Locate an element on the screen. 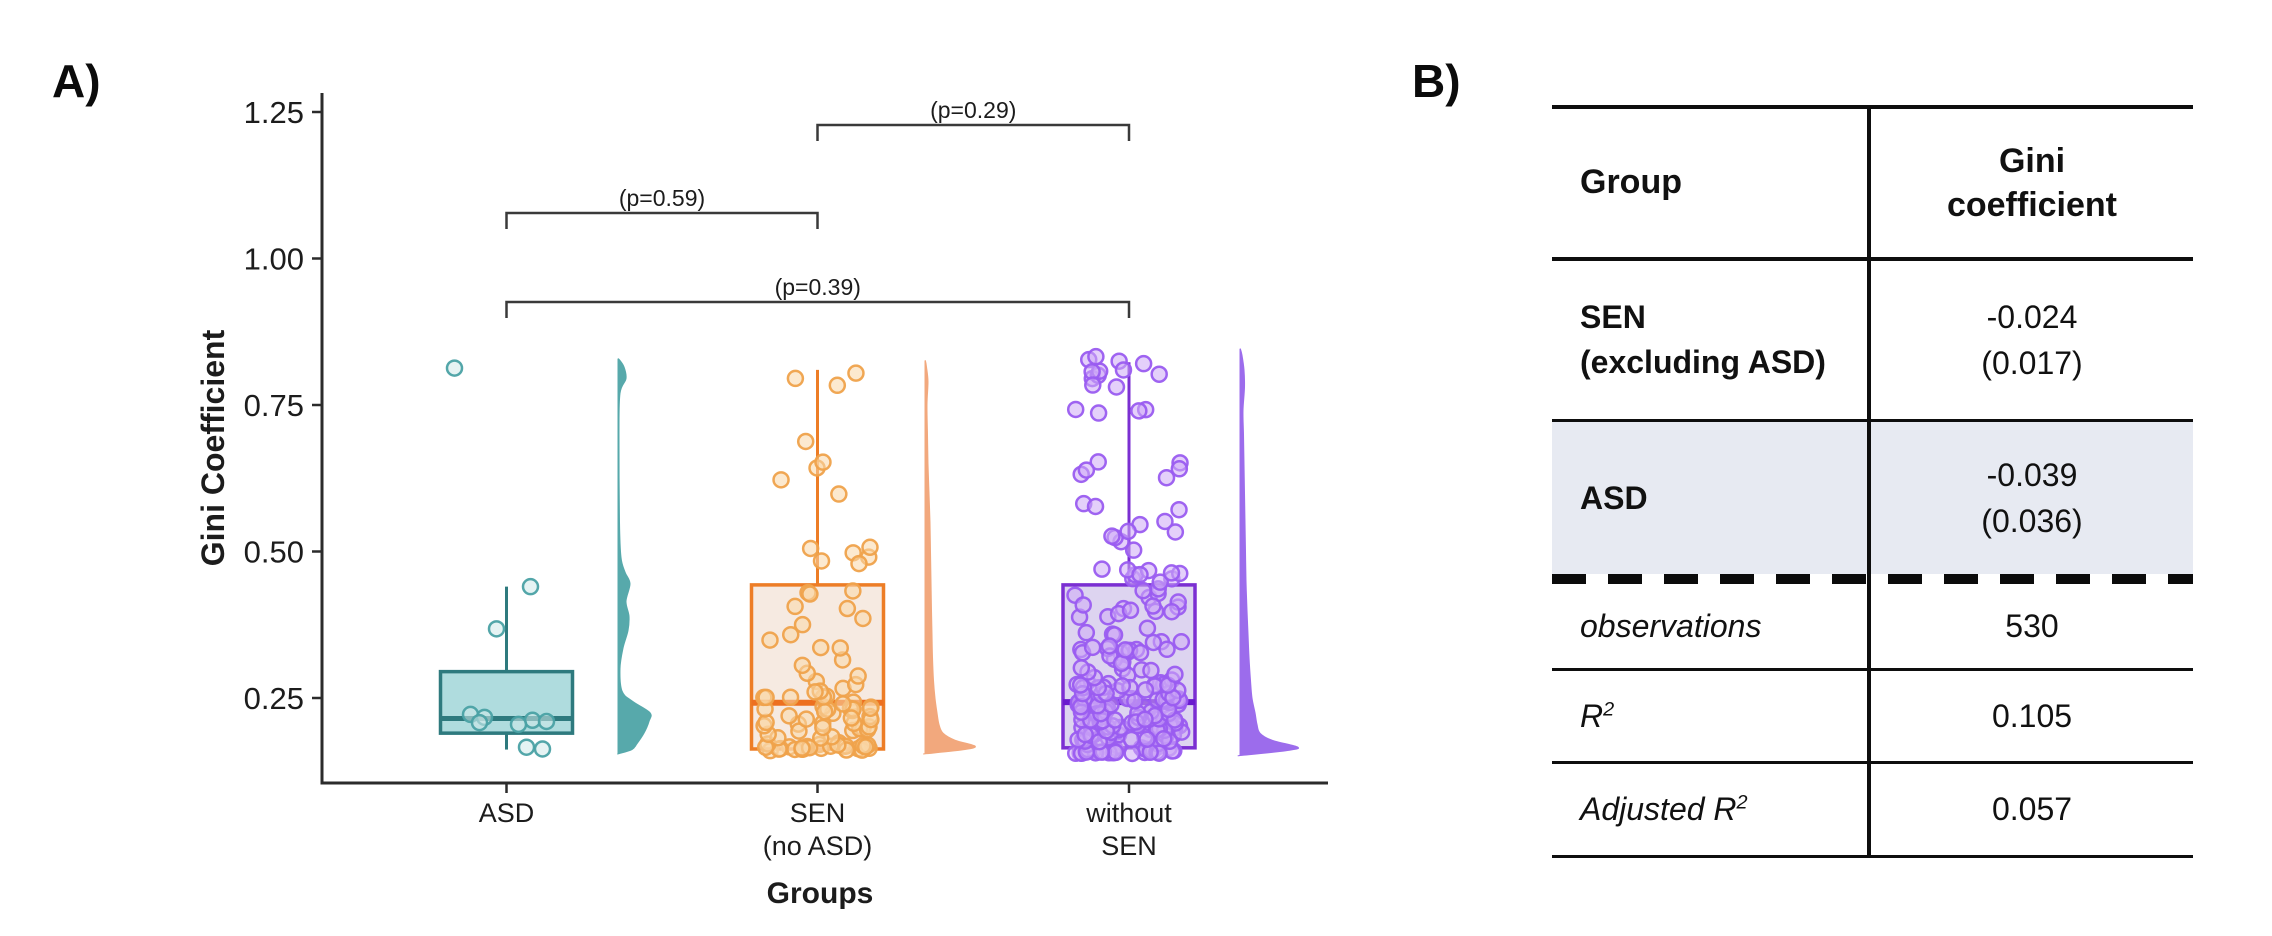 The height and width of the screenshot is (936, 2272). panel-a-label: A) is located at coordinates (76, 81).